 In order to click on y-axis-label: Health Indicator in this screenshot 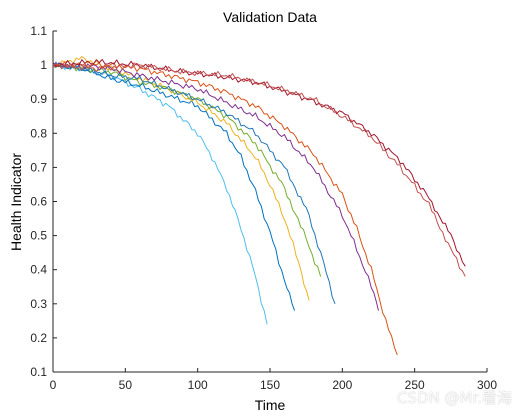, I will do `click(16, 202)`.